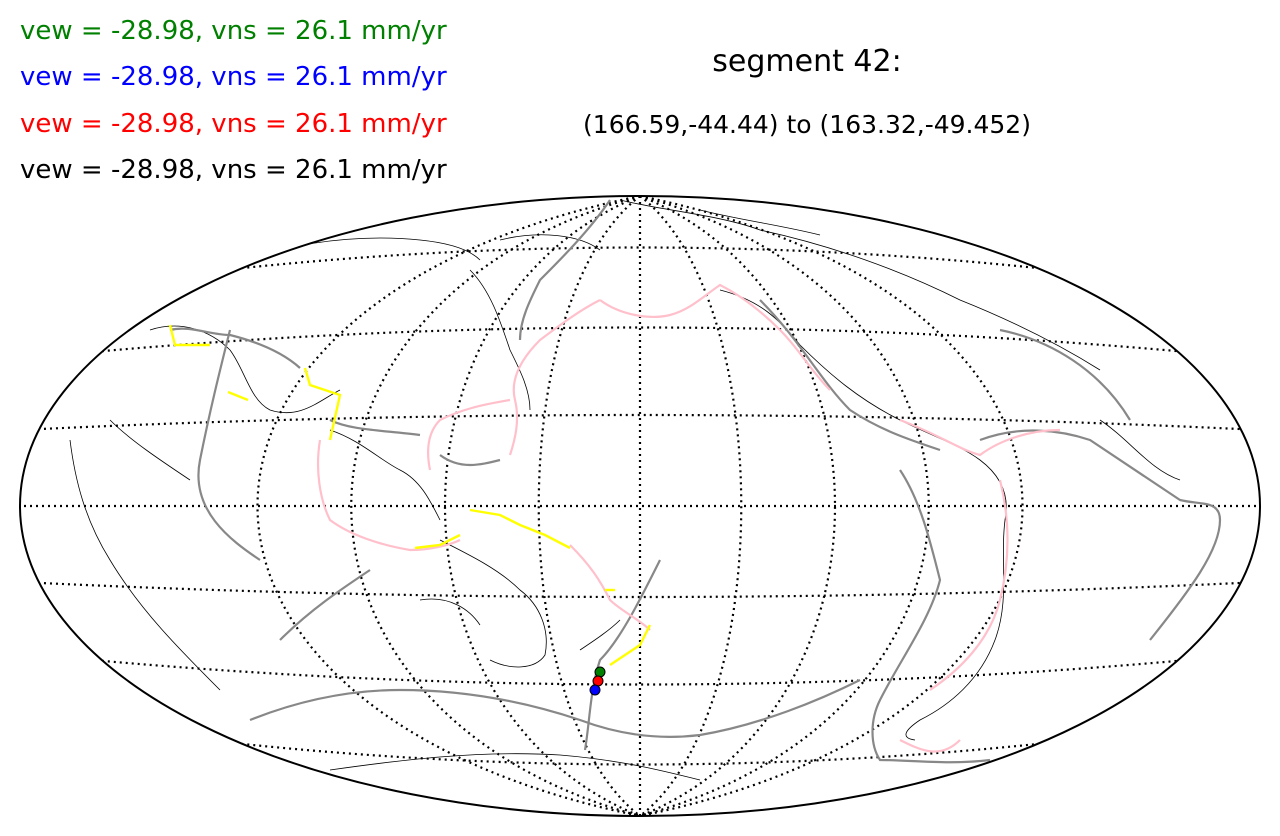 This screenshot has width=1280, height=836. What do you see at coordinates (807, 61) in the screenshot?
I see `segment-title: segment 42:` at bounding box center [807, 61].